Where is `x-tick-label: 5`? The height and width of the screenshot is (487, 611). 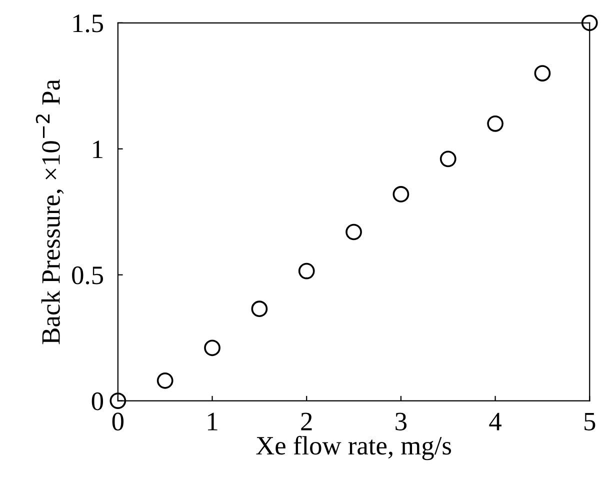 x-tick-label: 5 is located at coordinates (590, 421).